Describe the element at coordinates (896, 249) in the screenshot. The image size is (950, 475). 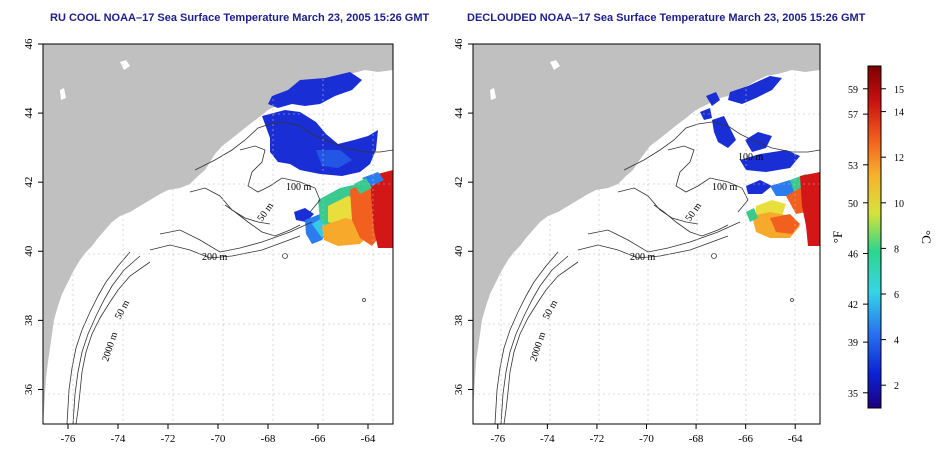
I see `celsius-tick-label: 8` at that location.